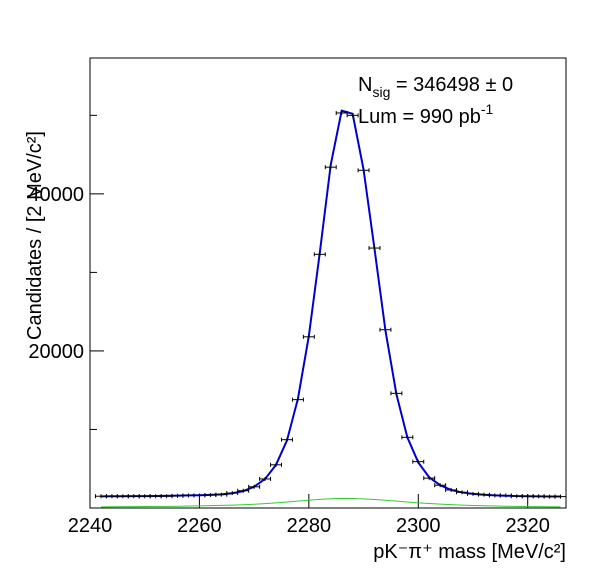  What do you see at coordinates (330, 502) in the screenshot?
I see `background-curve` at bounding box center [330, 502].